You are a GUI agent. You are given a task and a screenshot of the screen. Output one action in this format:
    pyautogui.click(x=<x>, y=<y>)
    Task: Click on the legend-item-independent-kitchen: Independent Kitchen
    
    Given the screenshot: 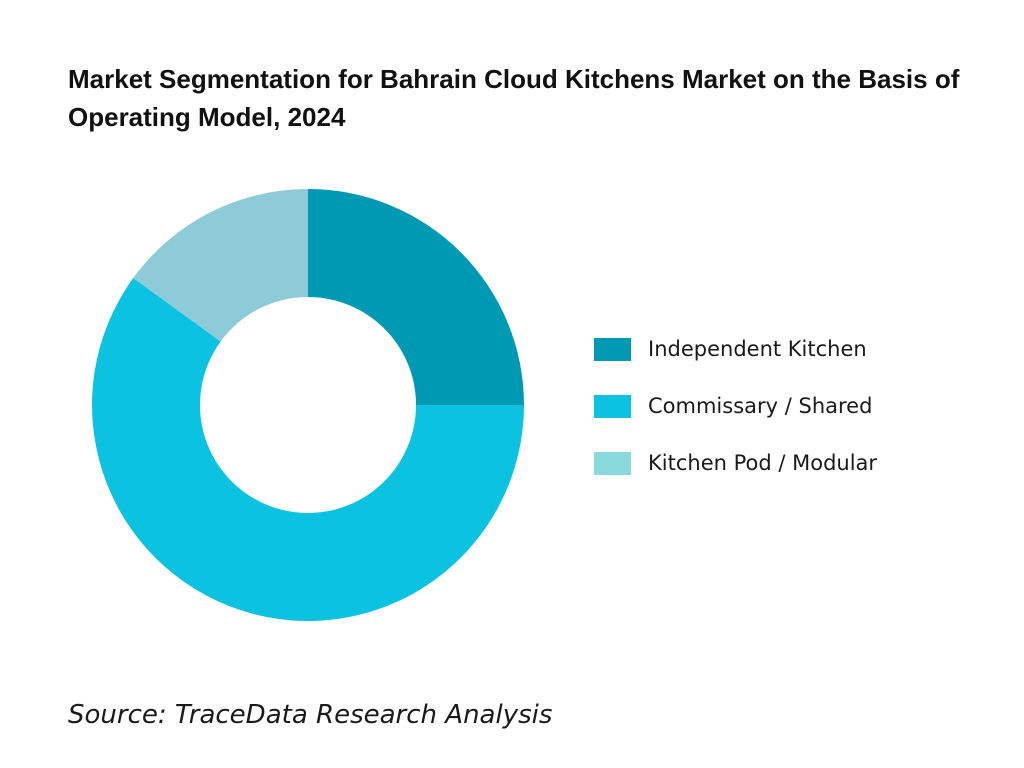 What is the action you would take?
    pyautogui.click(x=794, y=349)
    